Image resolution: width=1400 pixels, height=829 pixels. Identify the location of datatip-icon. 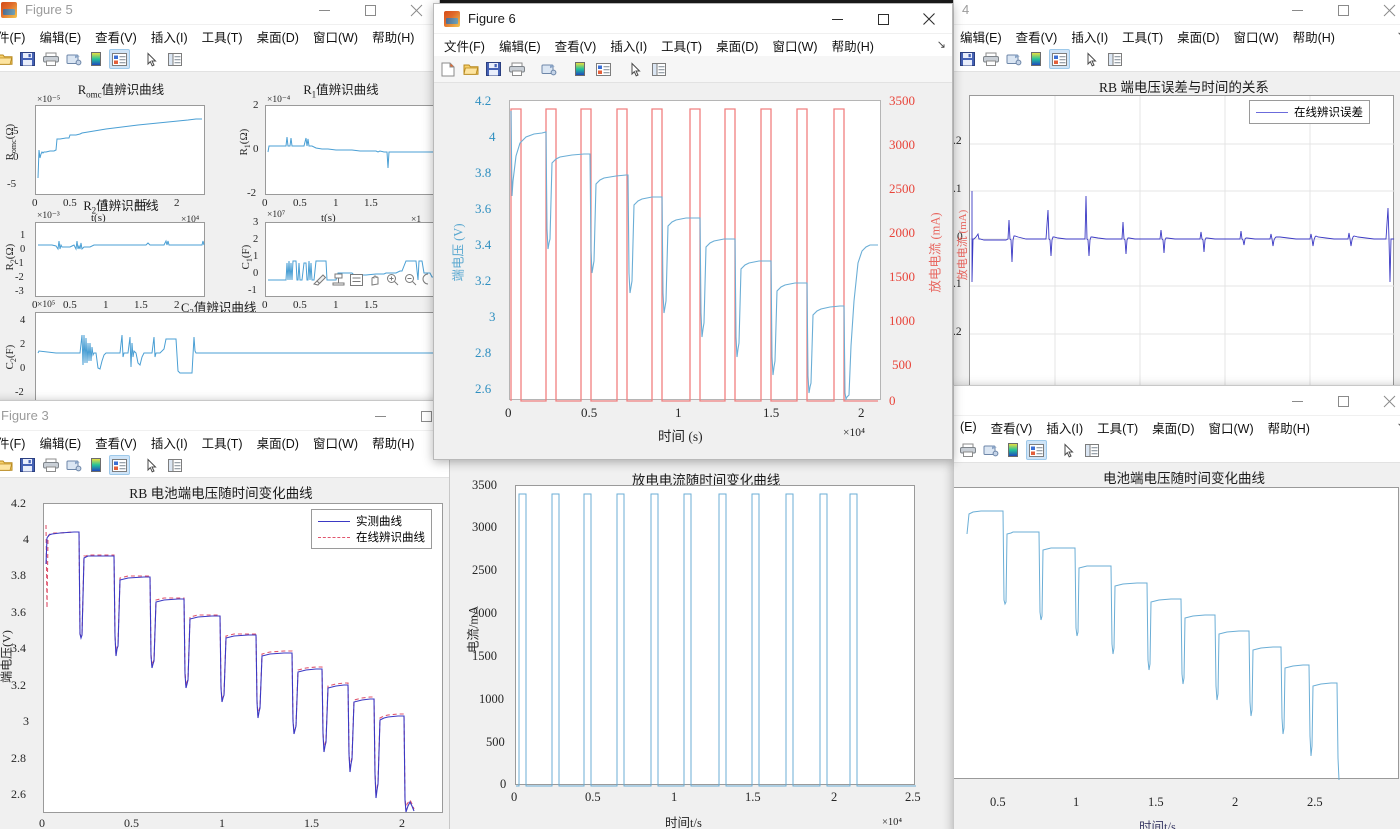
(338, 282).